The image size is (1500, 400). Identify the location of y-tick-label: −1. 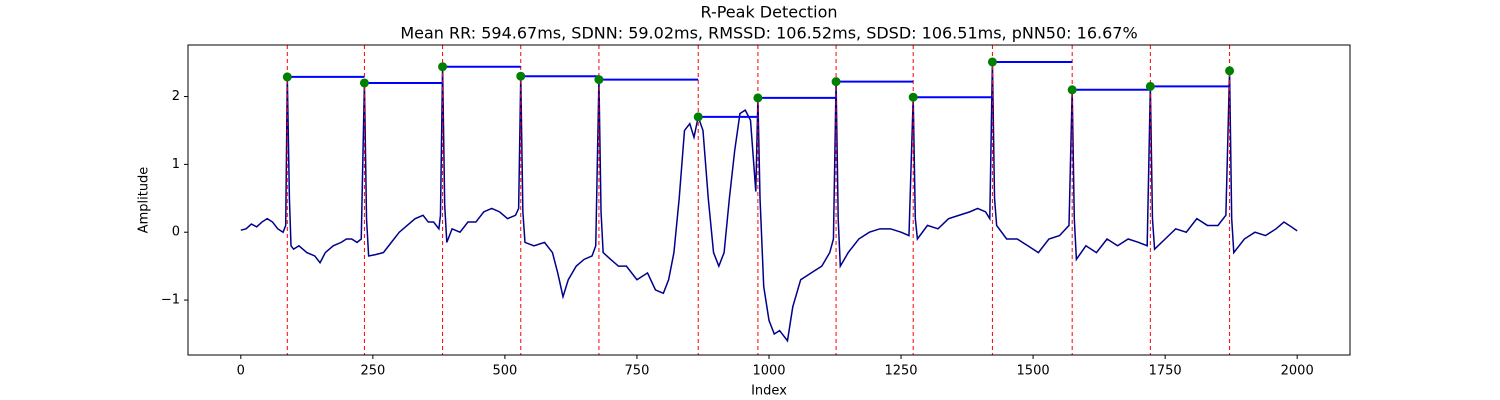
(170, 300).